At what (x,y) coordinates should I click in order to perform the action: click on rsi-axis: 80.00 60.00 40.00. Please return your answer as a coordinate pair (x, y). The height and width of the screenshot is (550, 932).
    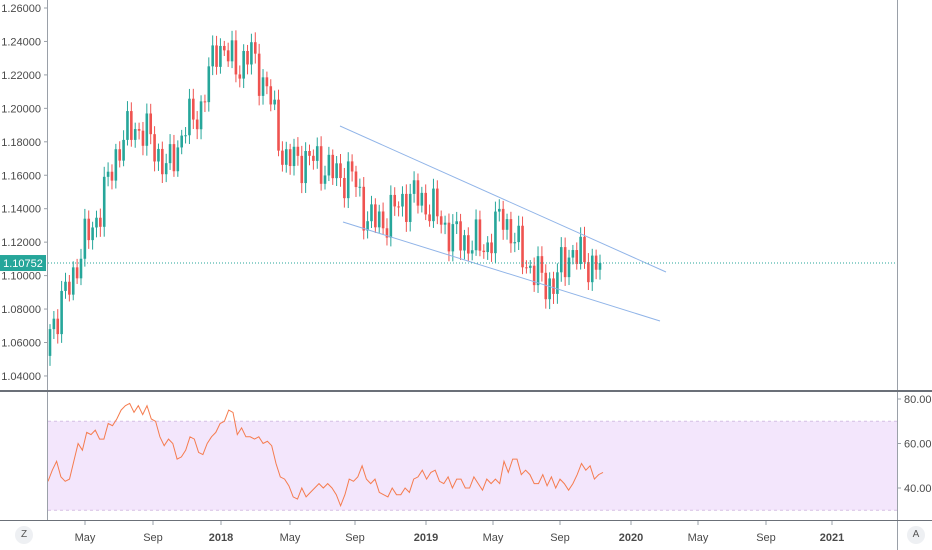
    Looking at the image, I should click on (914, 444).